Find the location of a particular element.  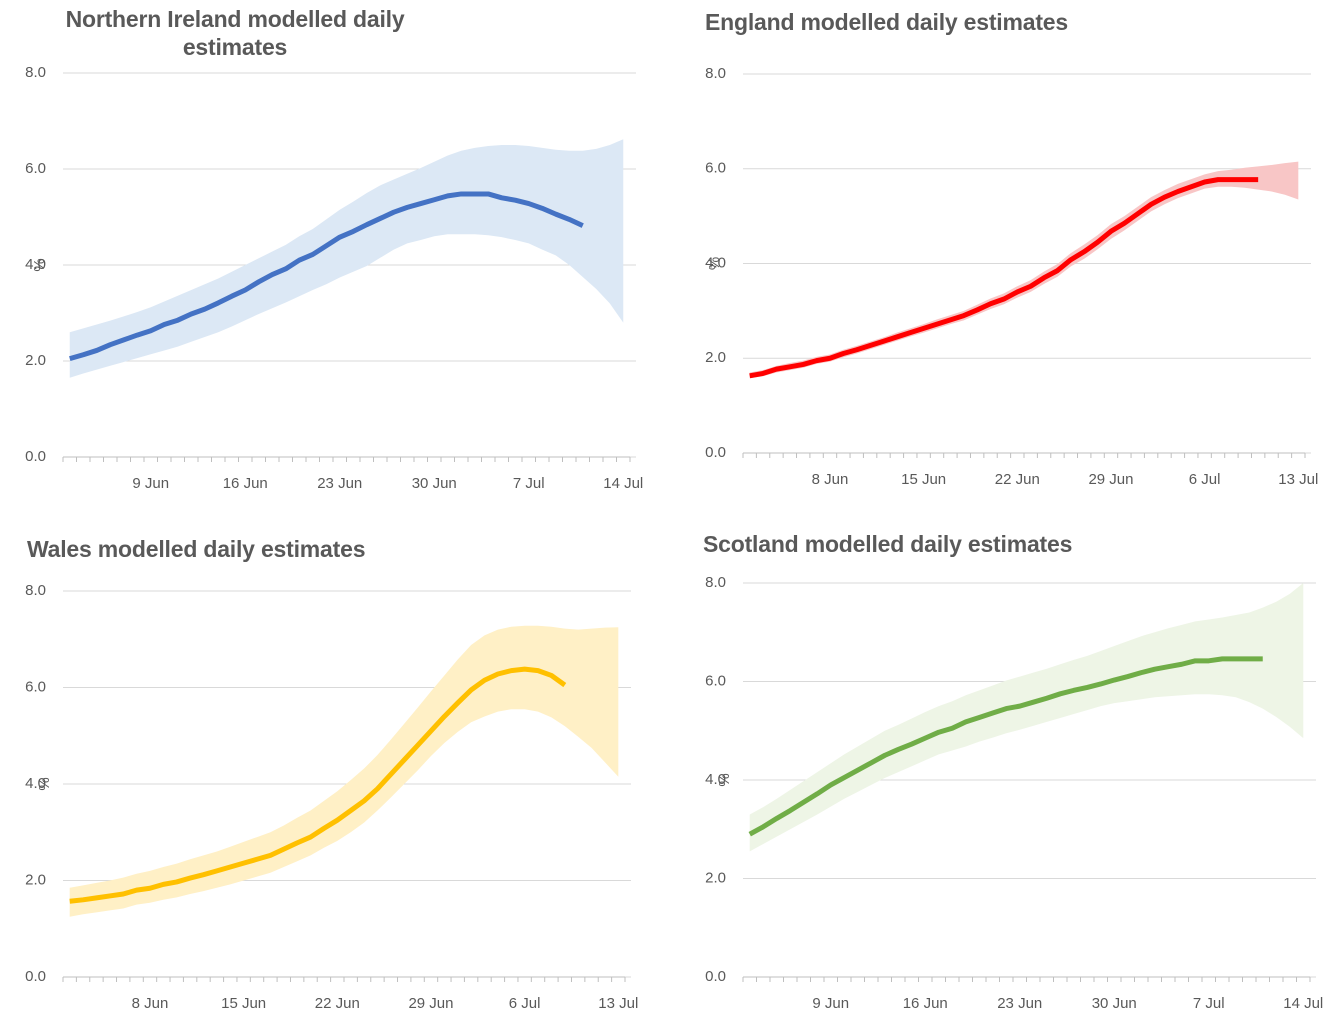

chart-title: England modelled daily estimates is located at coordinates (886, 22).